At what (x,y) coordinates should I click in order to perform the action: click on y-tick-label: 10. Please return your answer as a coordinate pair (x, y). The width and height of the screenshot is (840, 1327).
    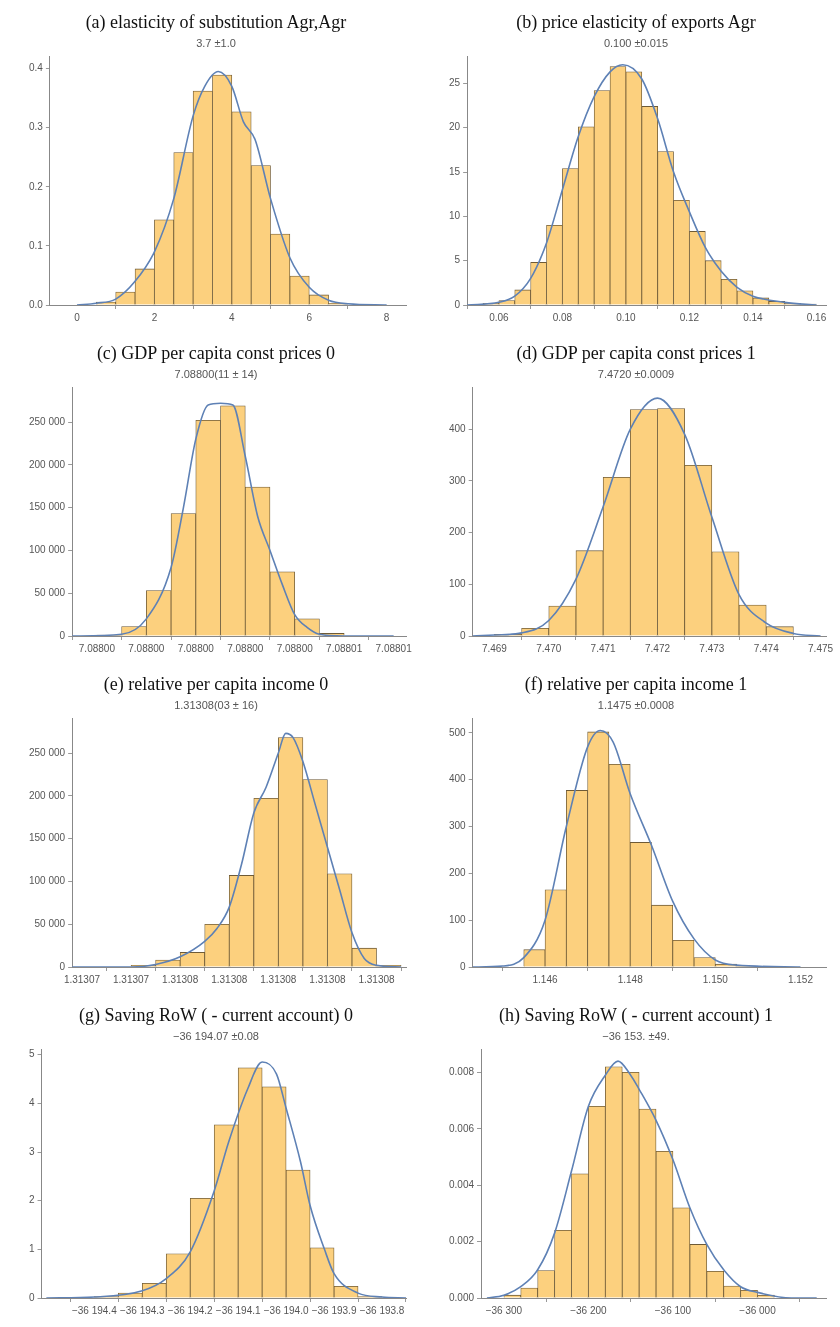
    Looking at the image, I should click on (455, 216).